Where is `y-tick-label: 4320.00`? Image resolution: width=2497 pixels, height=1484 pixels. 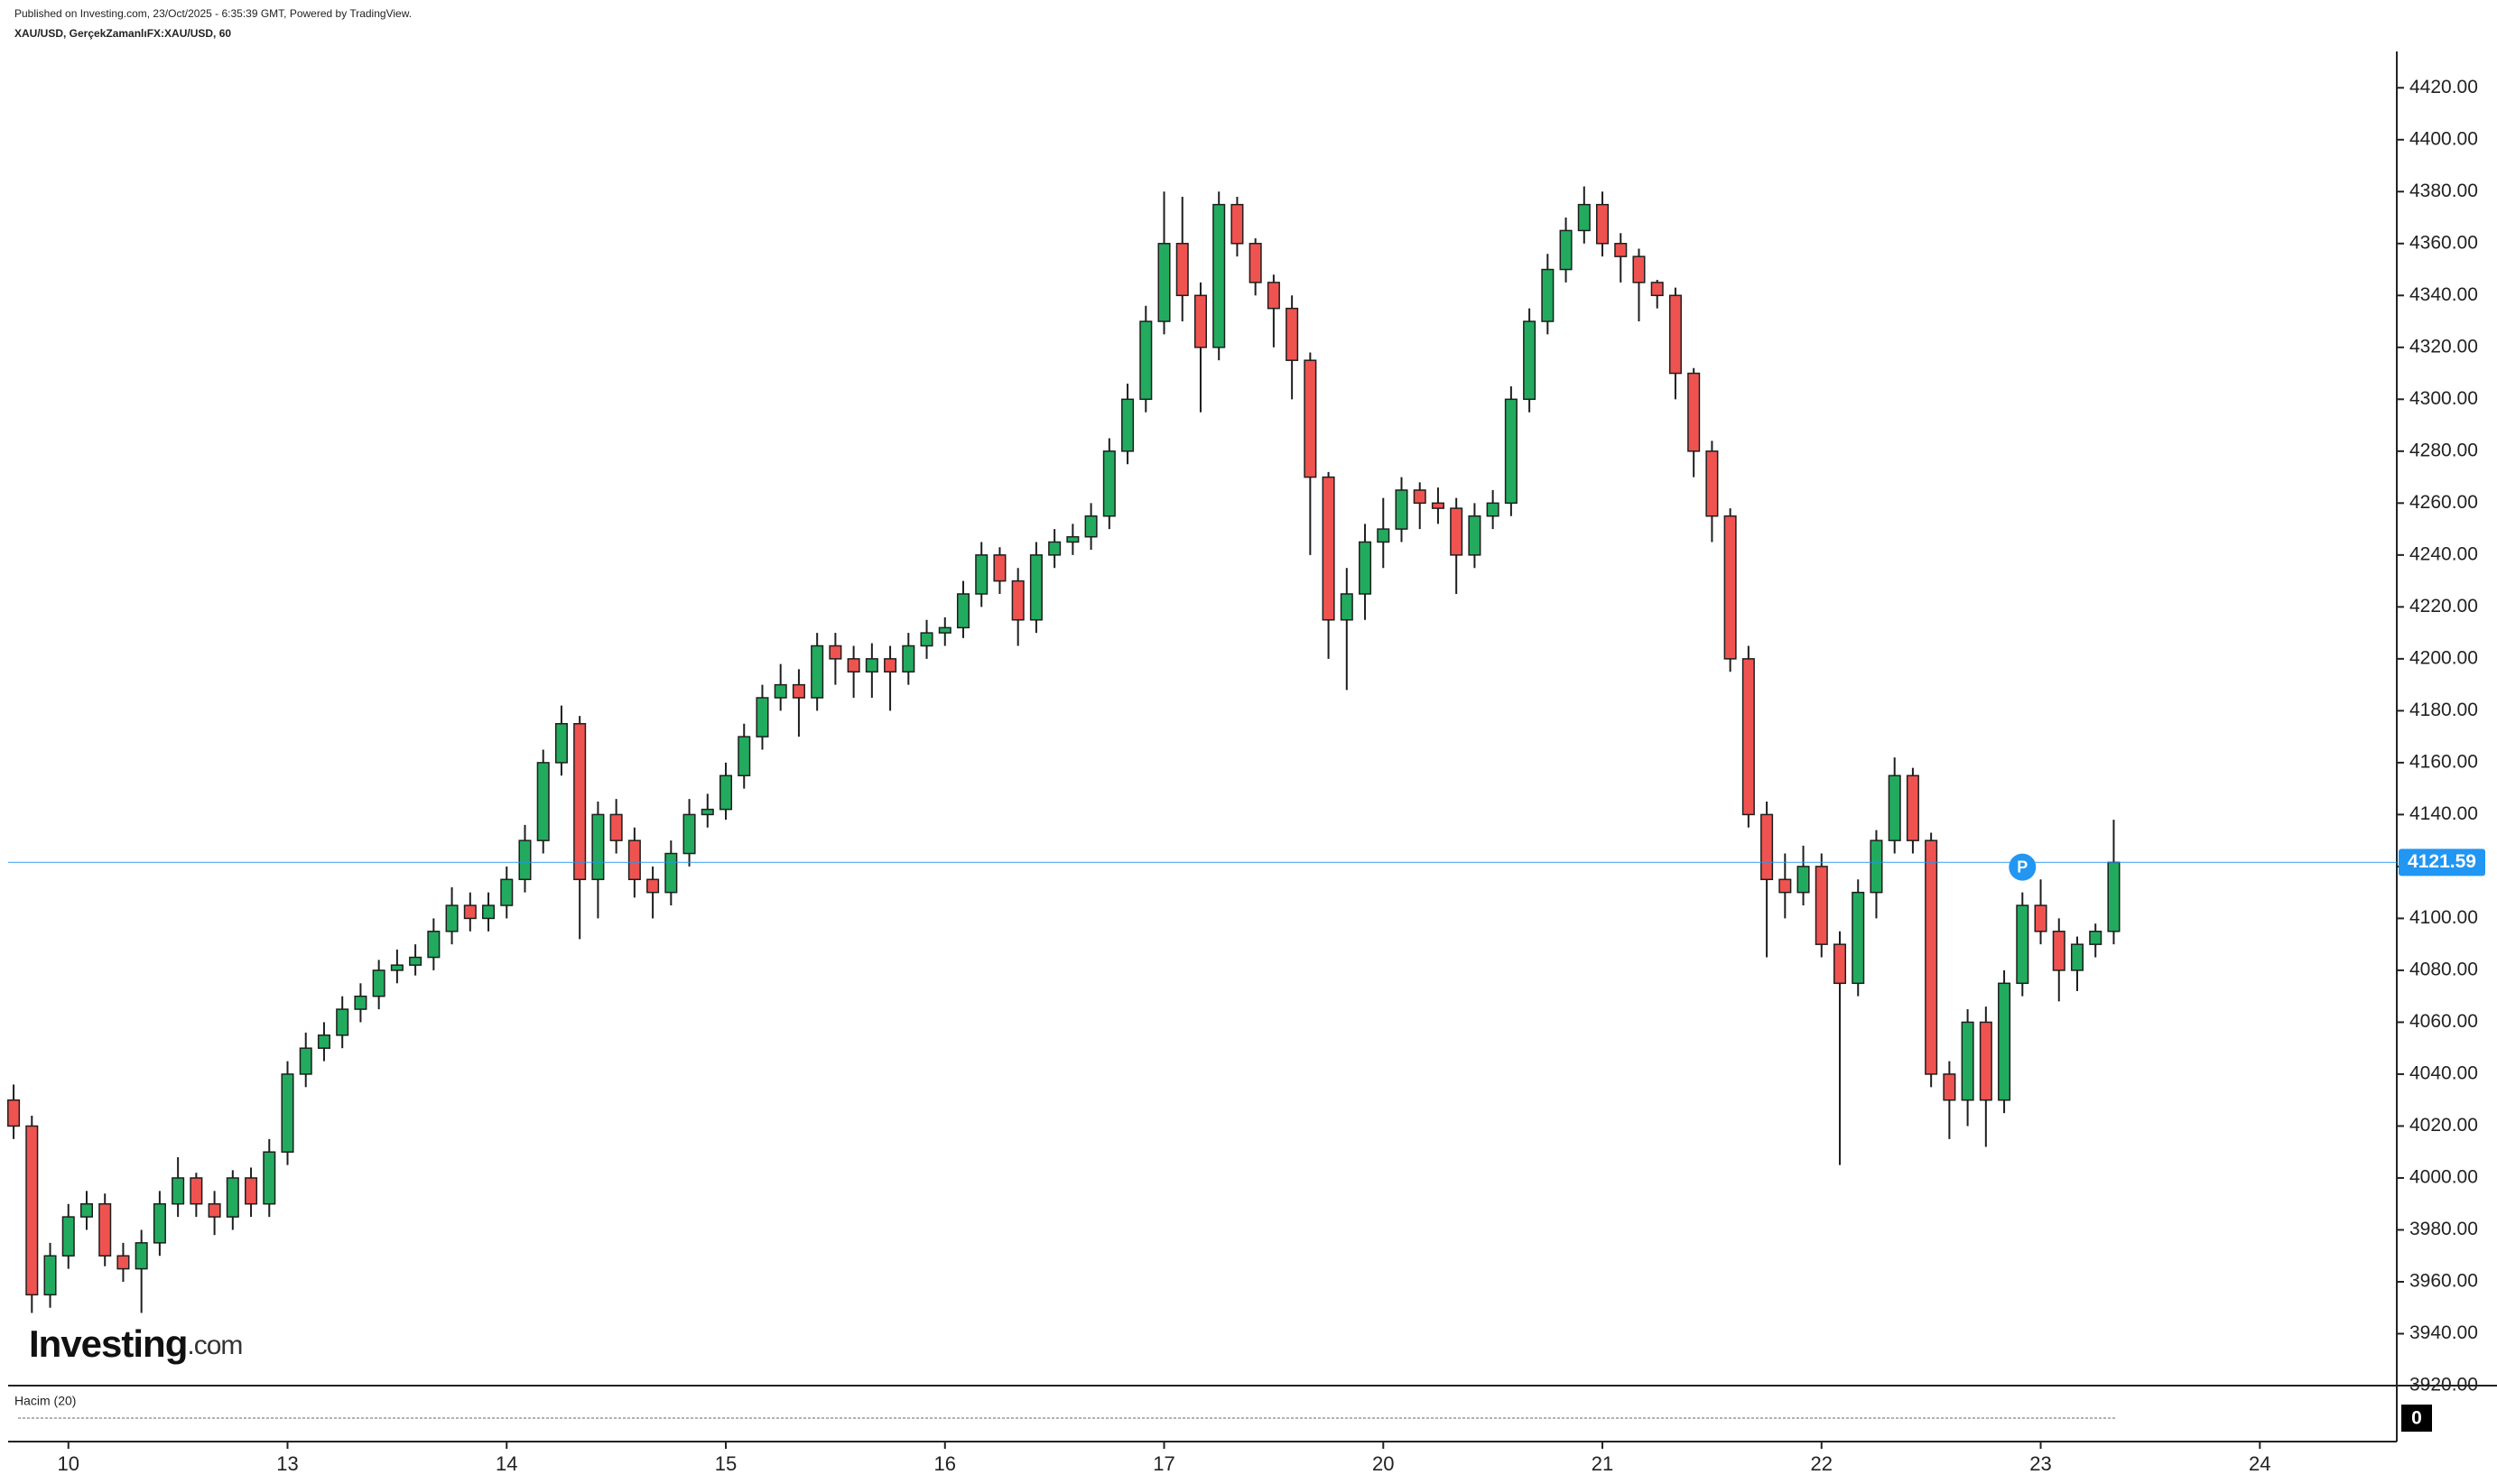
y-tick-label: 4320.00 is located at coordinates (2443, 346).